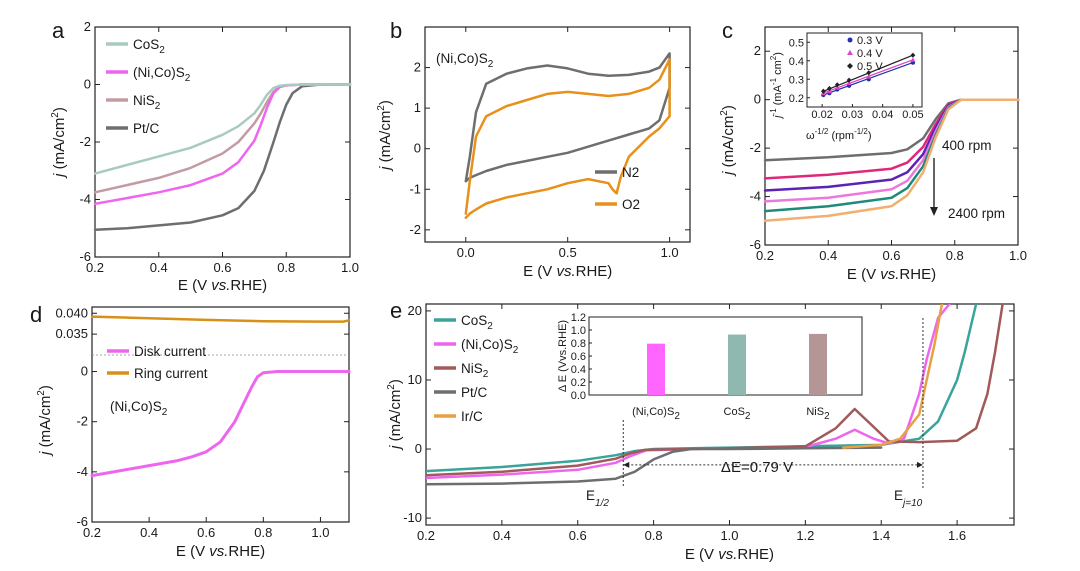 This screenshot has height=571, width=1080. Describe the element at coordinates (957, 535) in the screenshot. I see `x-tick-label: 1.6` at that location.